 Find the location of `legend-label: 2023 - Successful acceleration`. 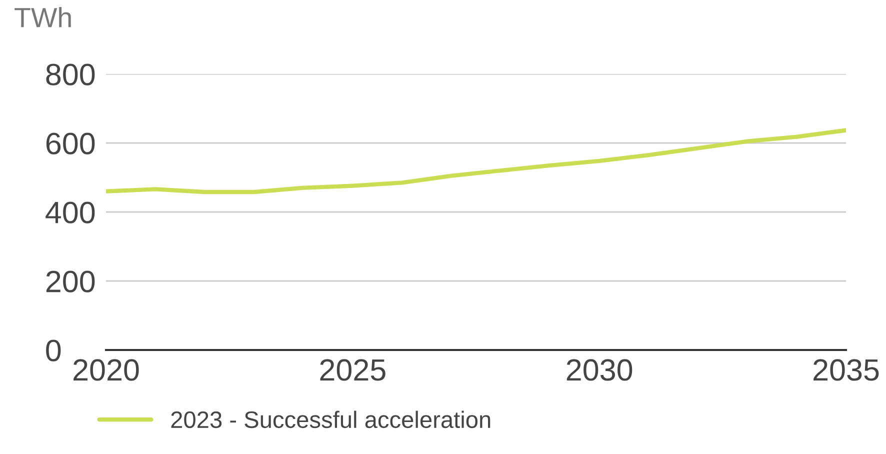

legend-label: 2023 - Successful acceleration is located at coordinates (330, 419).